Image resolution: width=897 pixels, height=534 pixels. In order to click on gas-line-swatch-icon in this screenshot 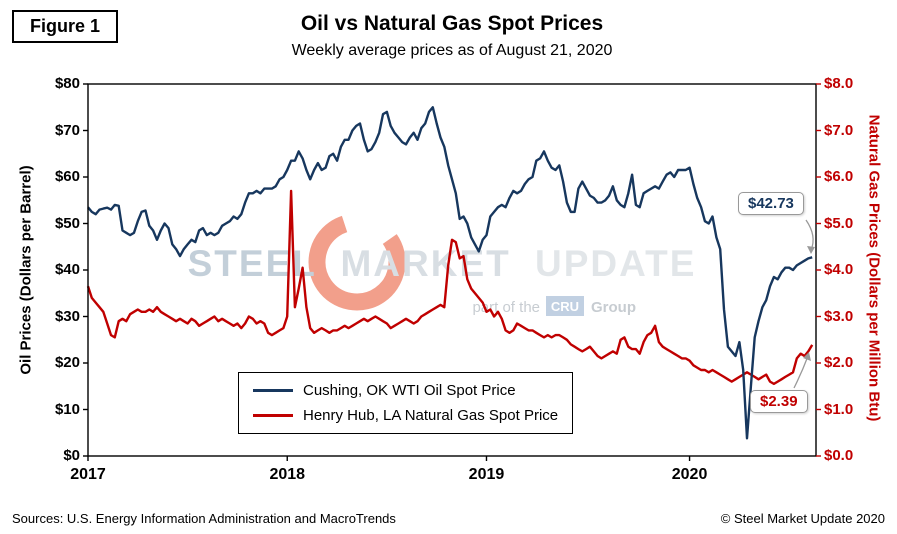, I will do `click(273, 415)`.